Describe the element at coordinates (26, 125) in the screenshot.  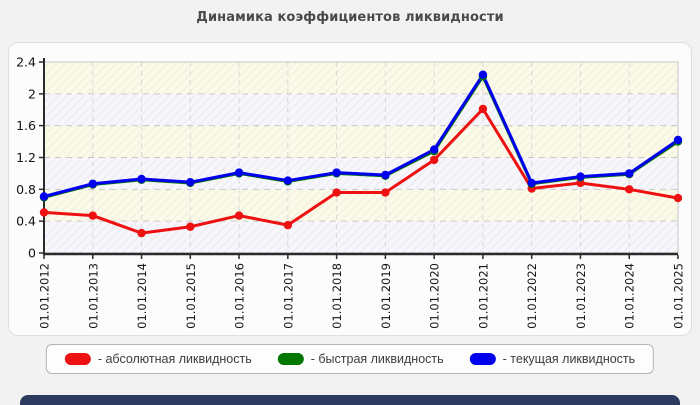
I see `y-tick-label: 1.6` at that location.